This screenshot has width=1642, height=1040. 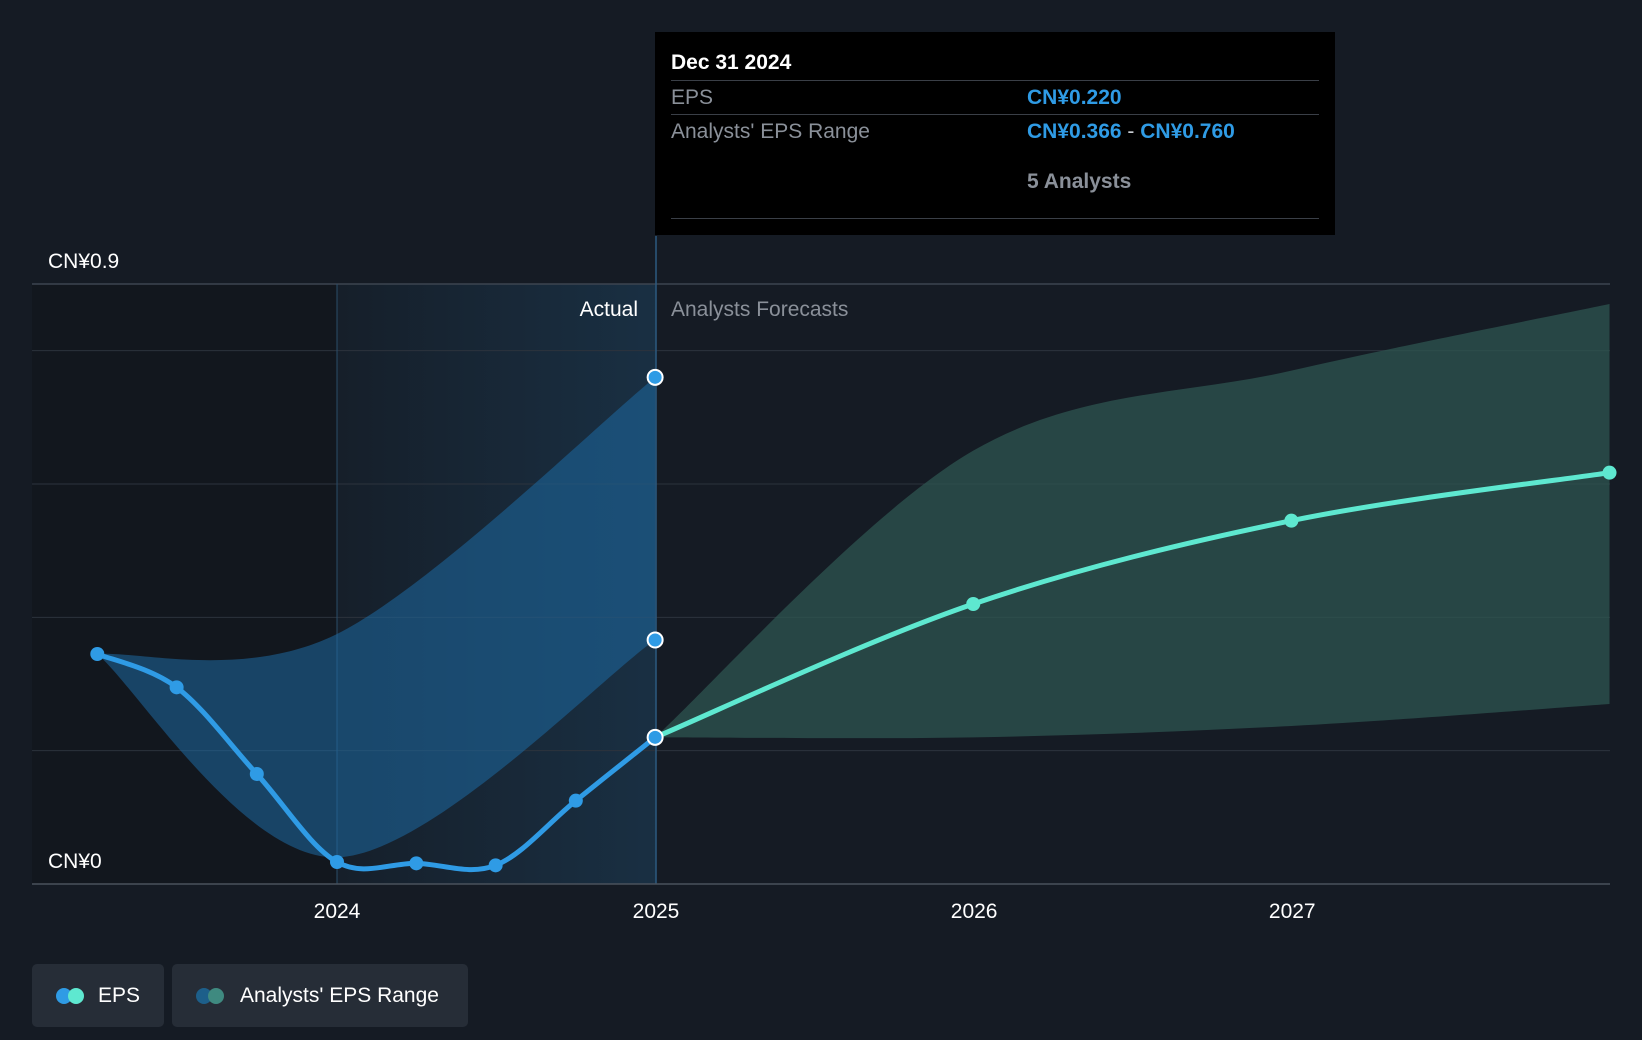 What do you see at coordinates (656, 911) in the screenshot?
I see `x-tick-label: 2025` at bounding box center [656, 911].